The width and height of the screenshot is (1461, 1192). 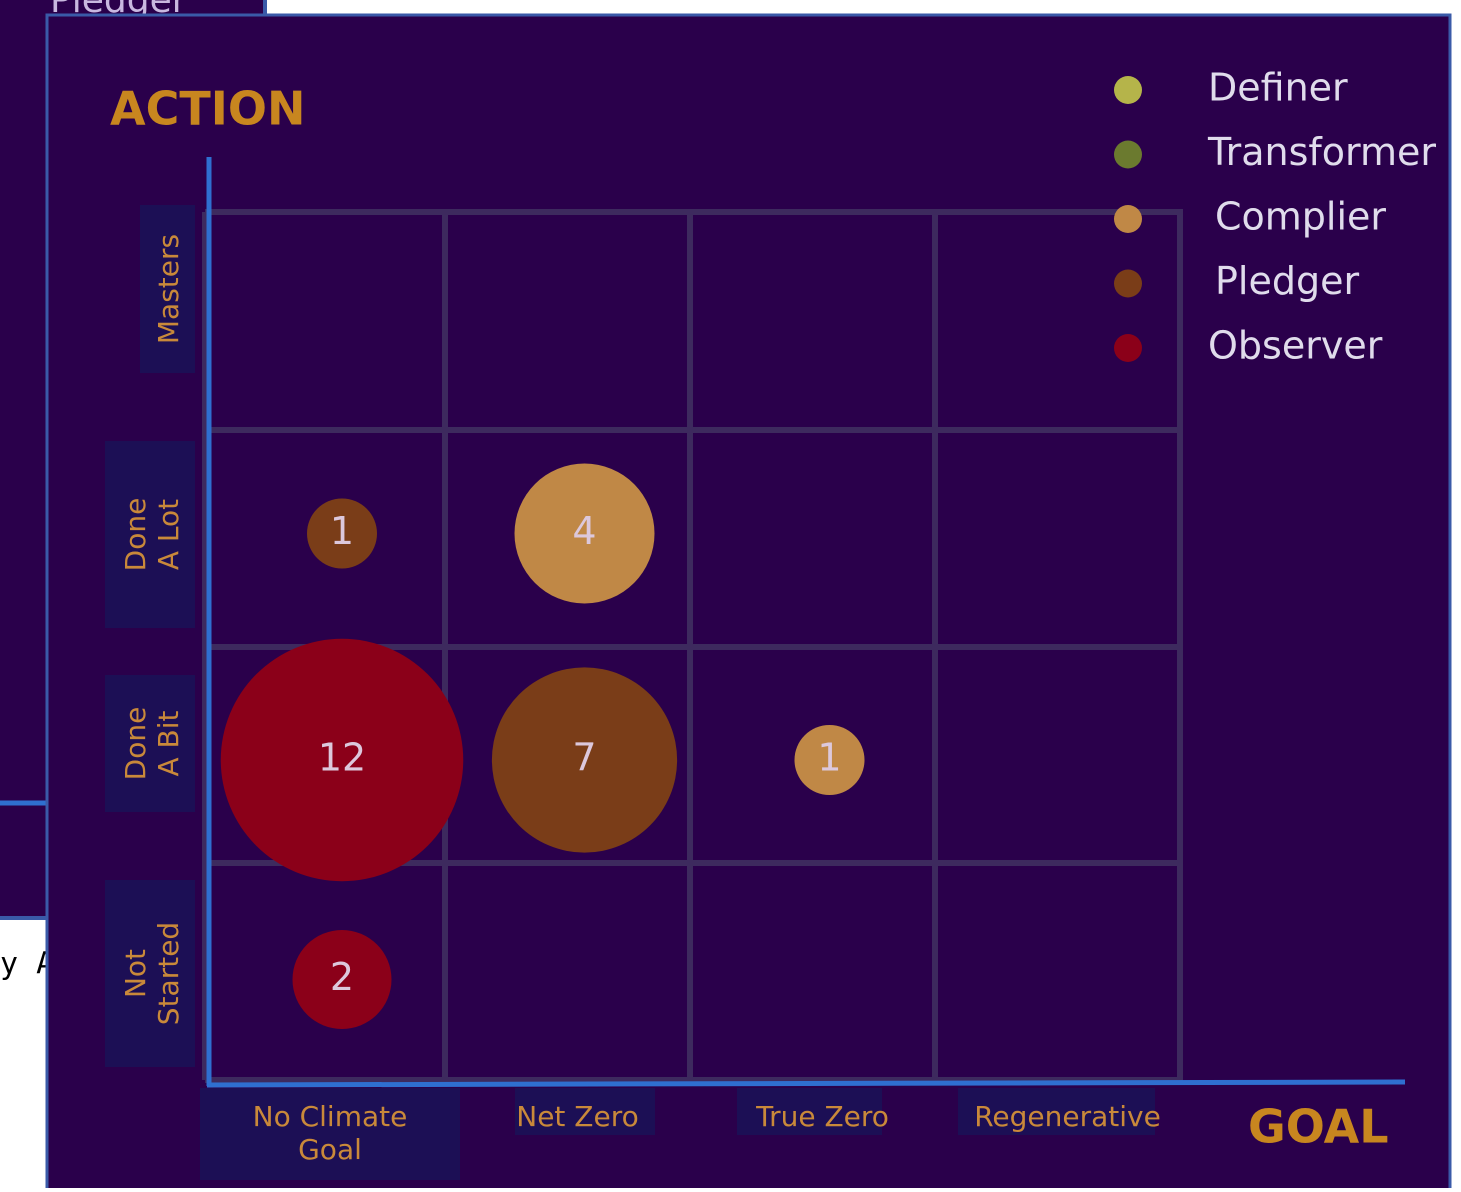 I want to click on x-axis, so click(x=806, y=1083).